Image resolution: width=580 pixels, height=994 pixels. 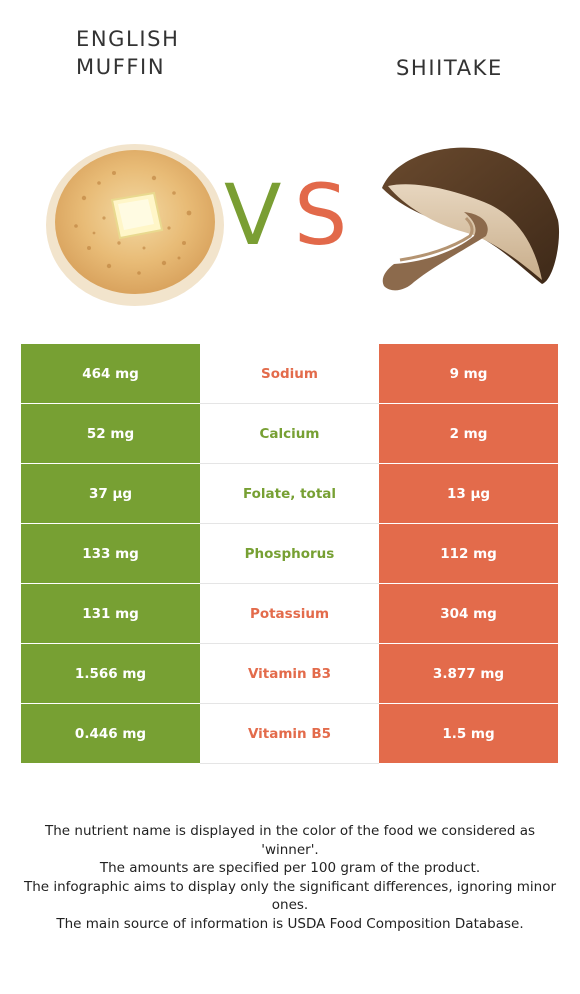 What do you see at coordinates (468, 554) in the screenshot?
I see `right-value: 112 mg` at bounding box center [468, 554].